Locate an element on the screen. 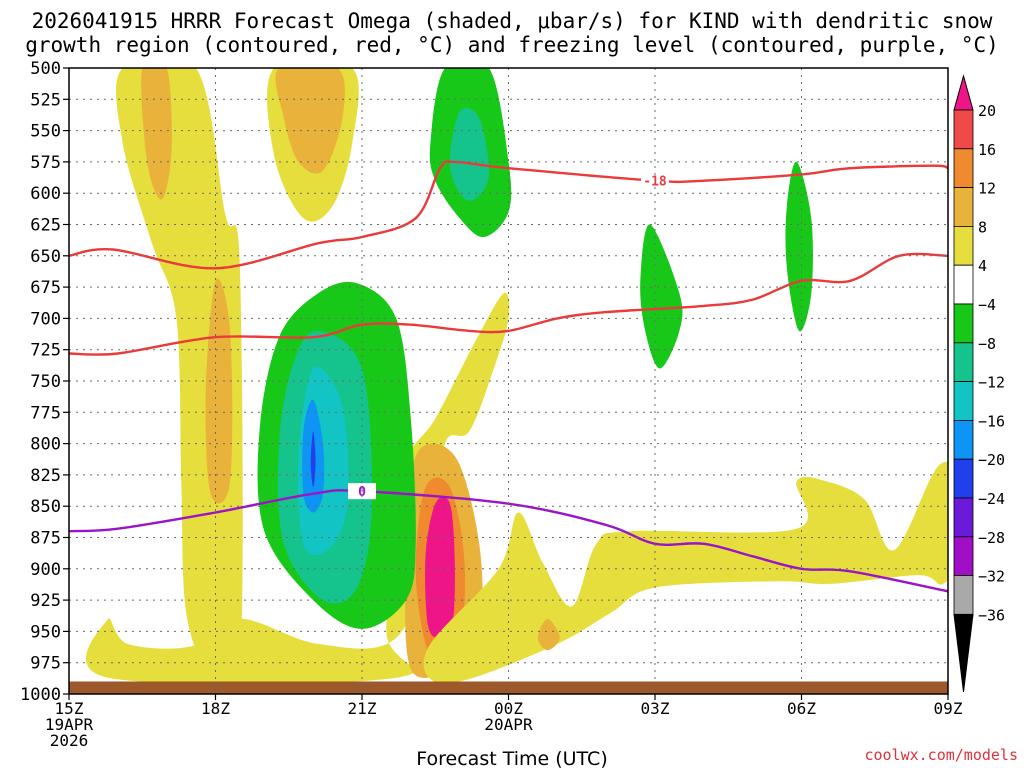 The width and height of the screenshot is (1024, 768). colorbar-label-6: −8 is located at coordinates (987, 344).